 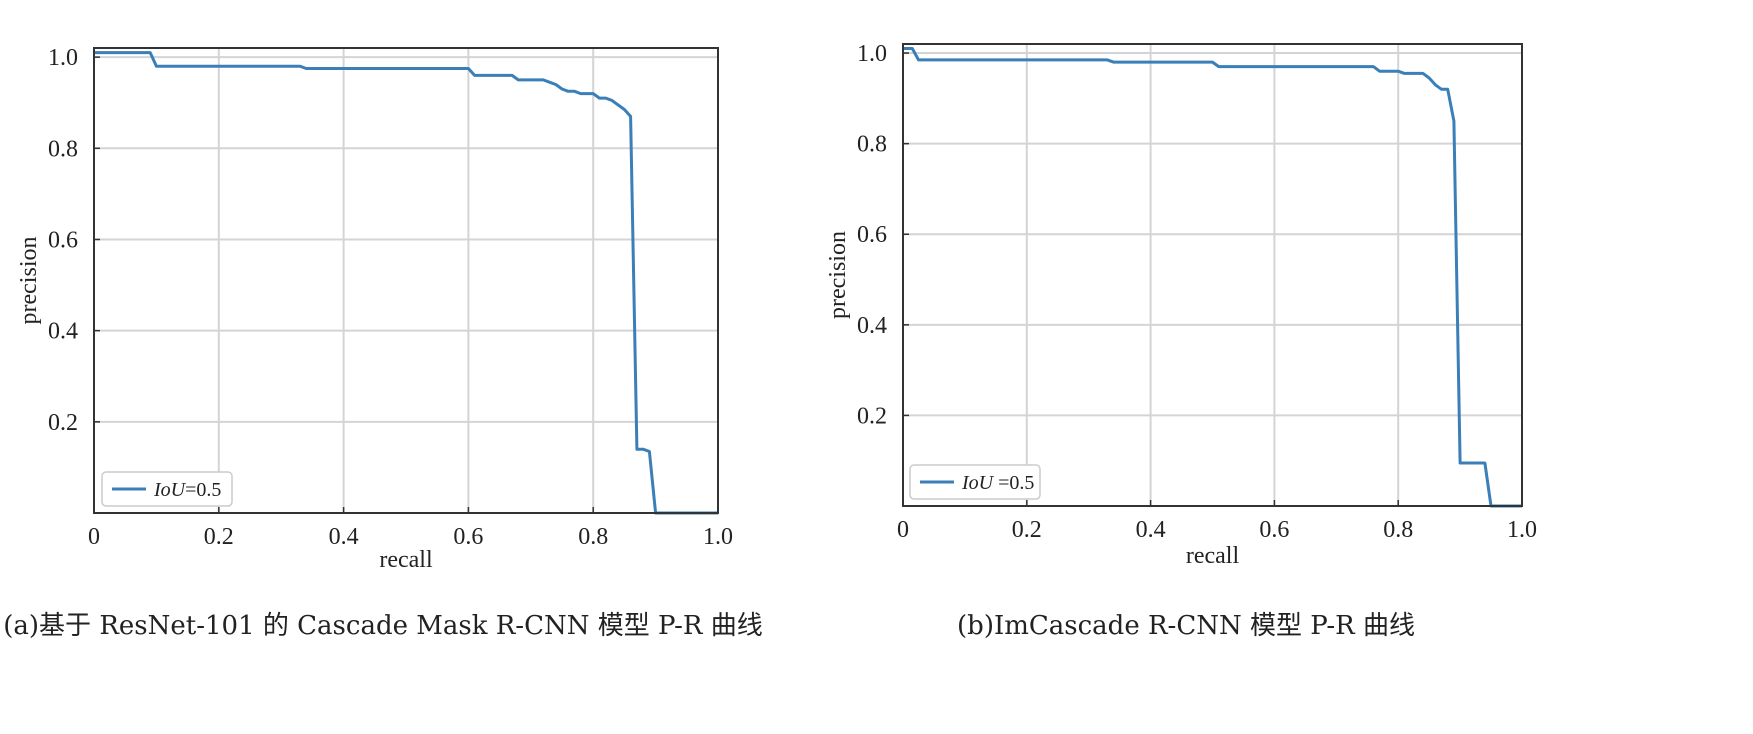 What do you see at coordinates (187, 490) in the screenshot?
I see `legend-label: IoU=0.5` at bounding box center [187, 490].